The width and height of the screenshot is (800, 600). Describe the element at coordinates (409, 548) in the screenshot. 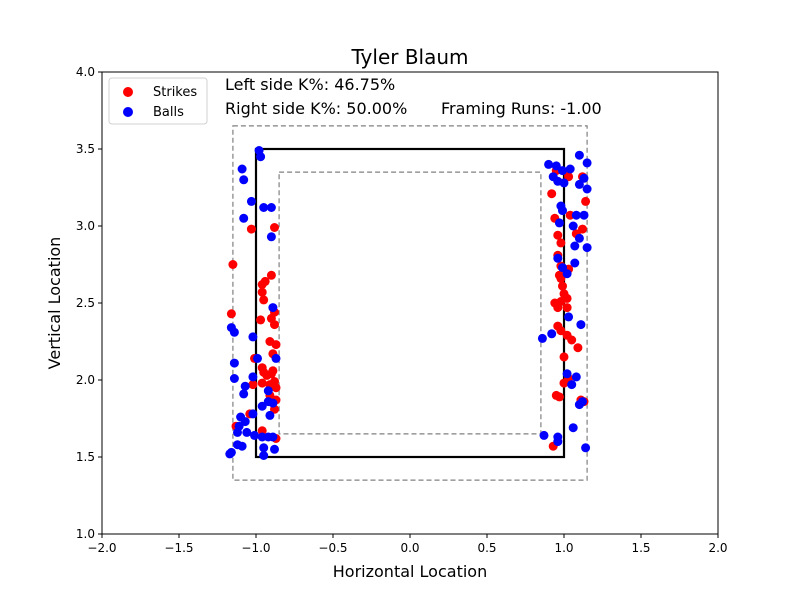

I see `x-tick-label: 0.0` at that location.